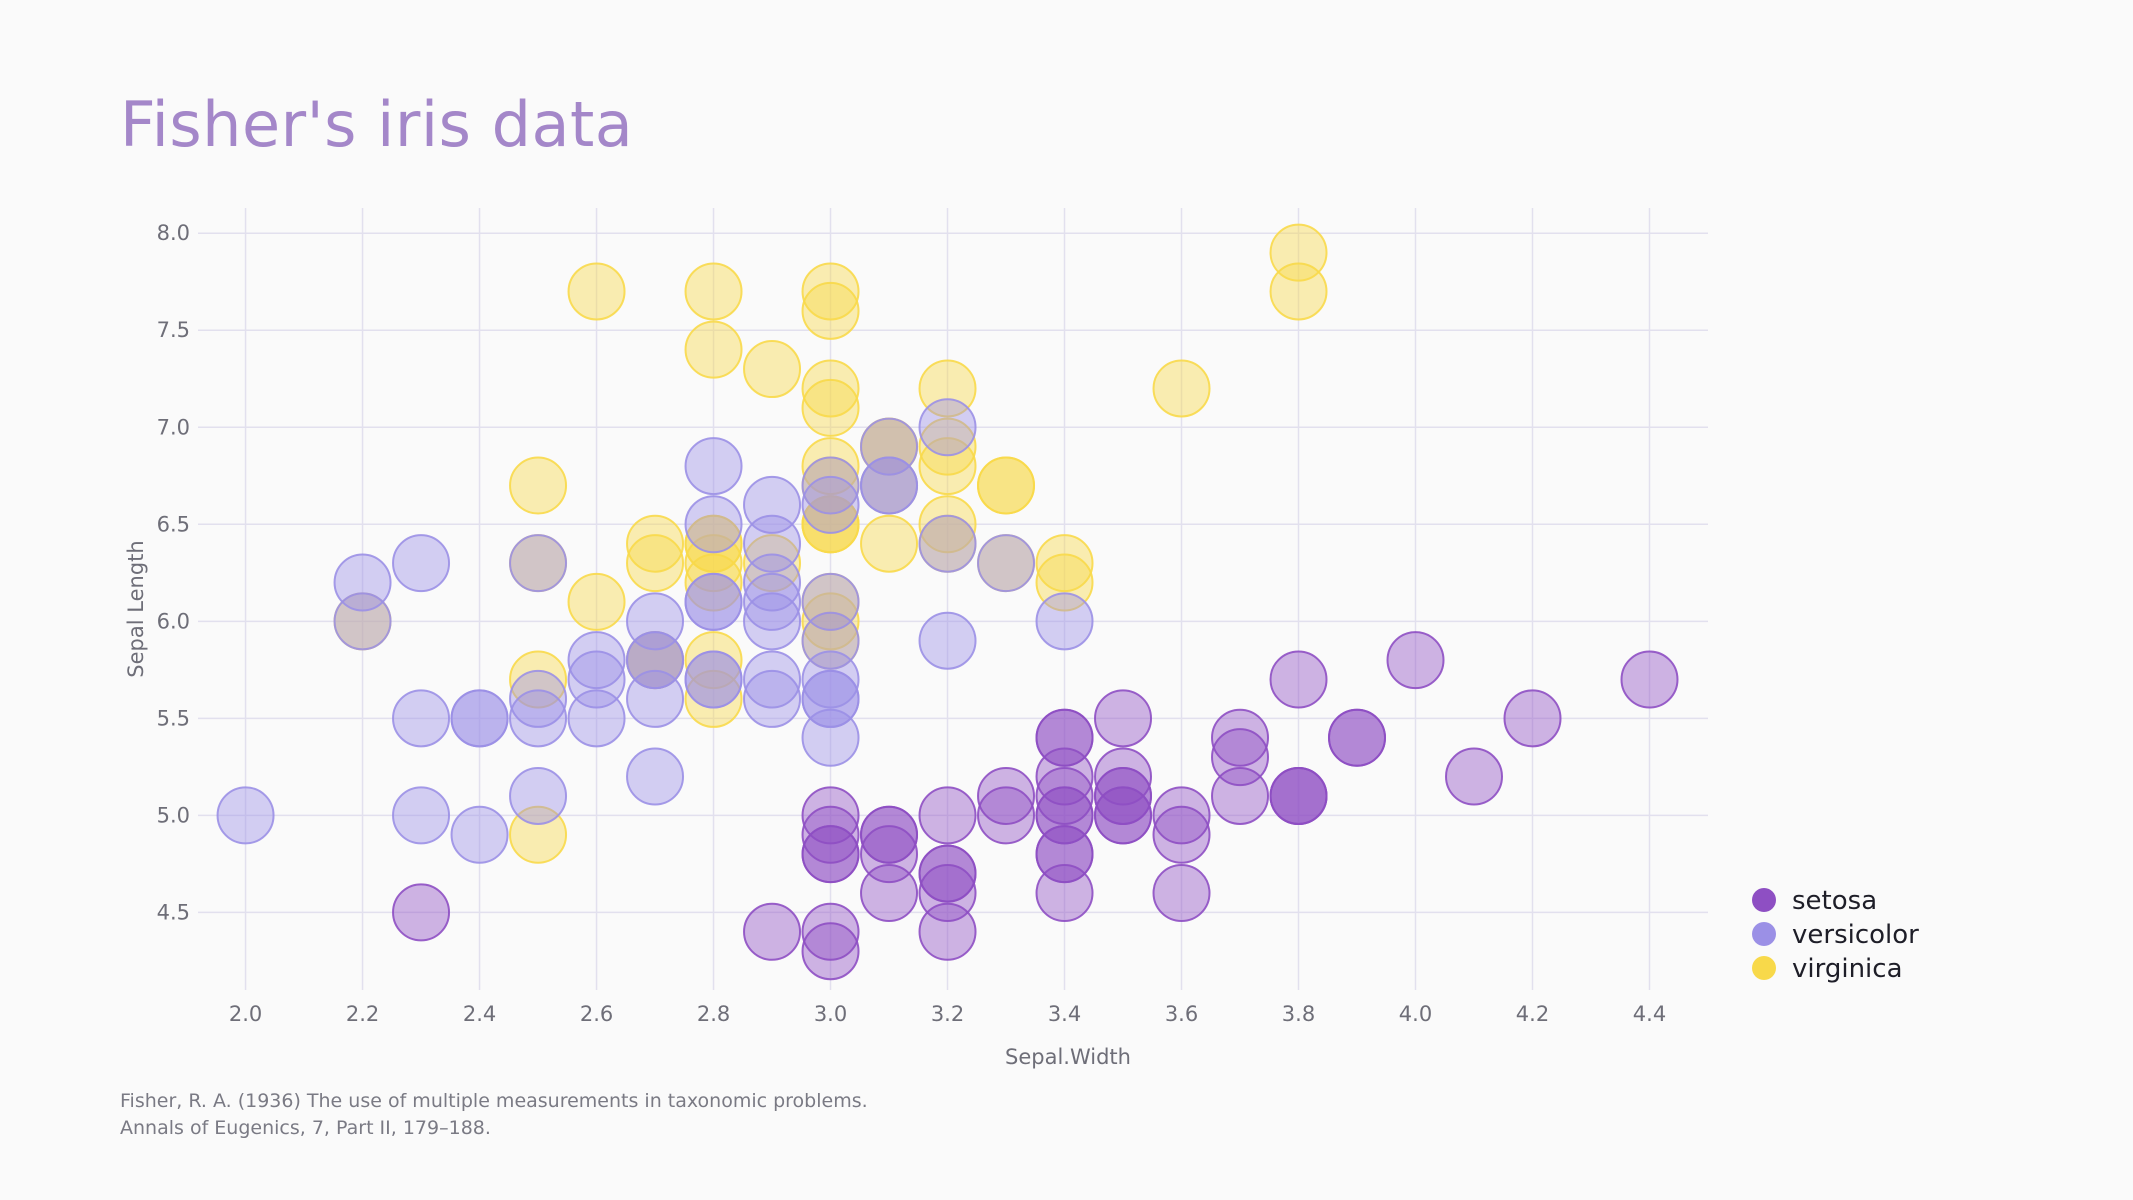  What do you see at coordinates (1181, 1014) in the screenshot?
I see `x-tick-label: 3.6` at bounding box center [1181, 1014].